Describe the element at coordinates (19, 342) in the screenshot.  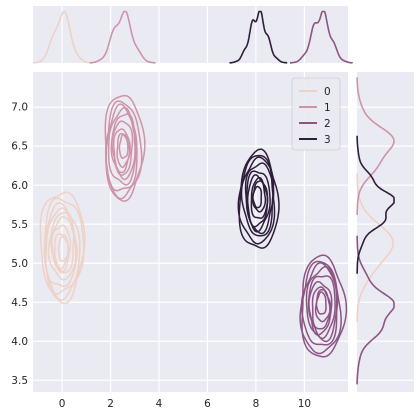
I see `y-tick-label: 4.0` at that location.